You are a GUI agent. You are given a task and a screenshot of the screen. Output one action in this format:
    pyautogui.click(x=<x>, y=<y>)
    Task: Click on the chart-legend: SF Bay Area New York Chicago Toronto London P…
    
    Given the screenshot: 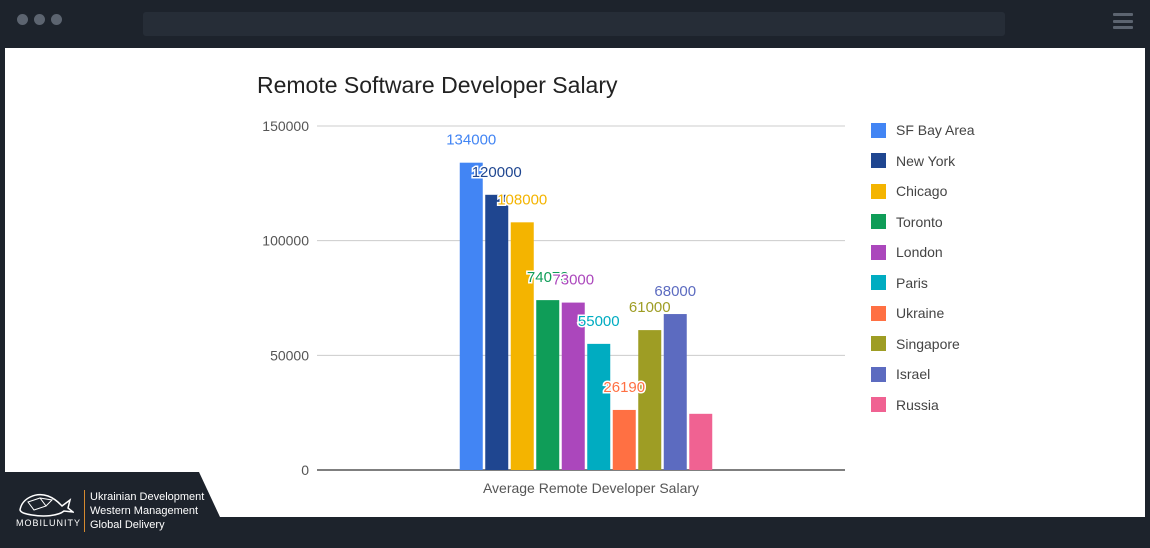 What is the action you would take?
    pyautogui.click(x=923, y=267)
    